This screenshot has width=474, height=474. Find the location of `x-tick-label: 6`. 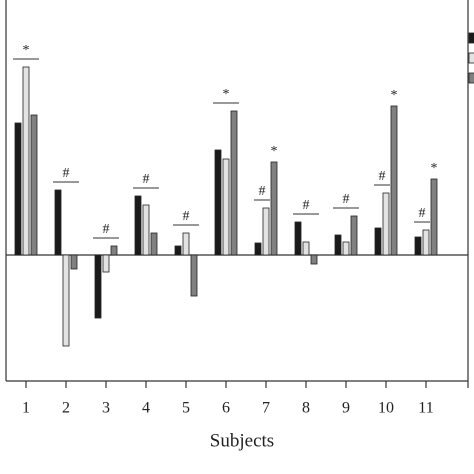

x-tick-label: 6 is located at coordinates (226, 408).